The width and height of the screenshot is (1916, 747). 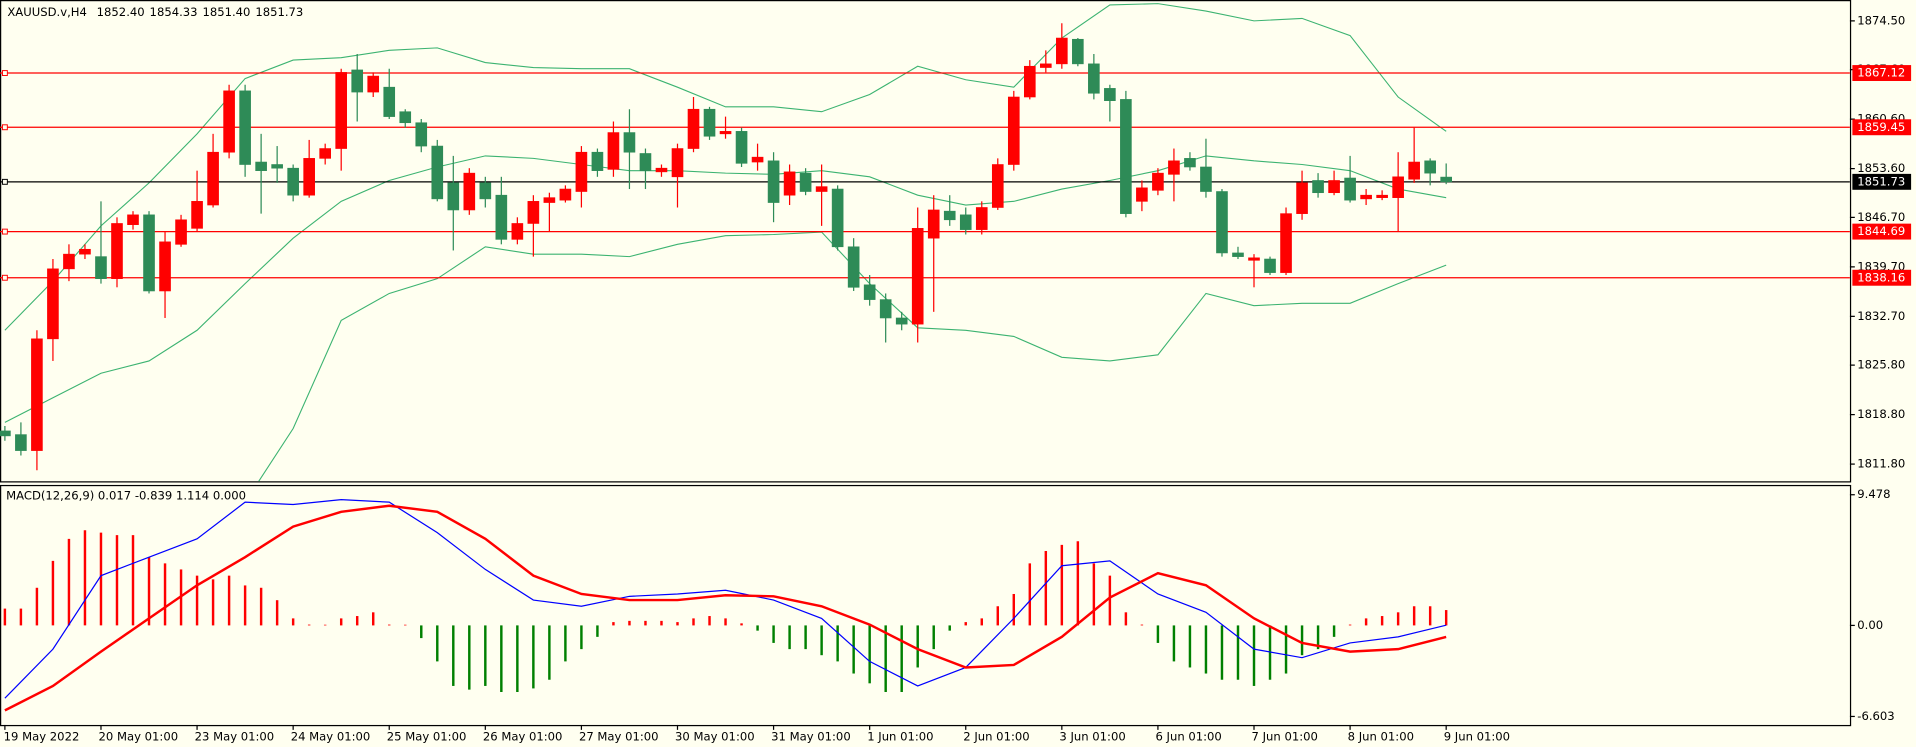 I want to click on y-tick-label: 1811.80, so click(x=1881, y=464).